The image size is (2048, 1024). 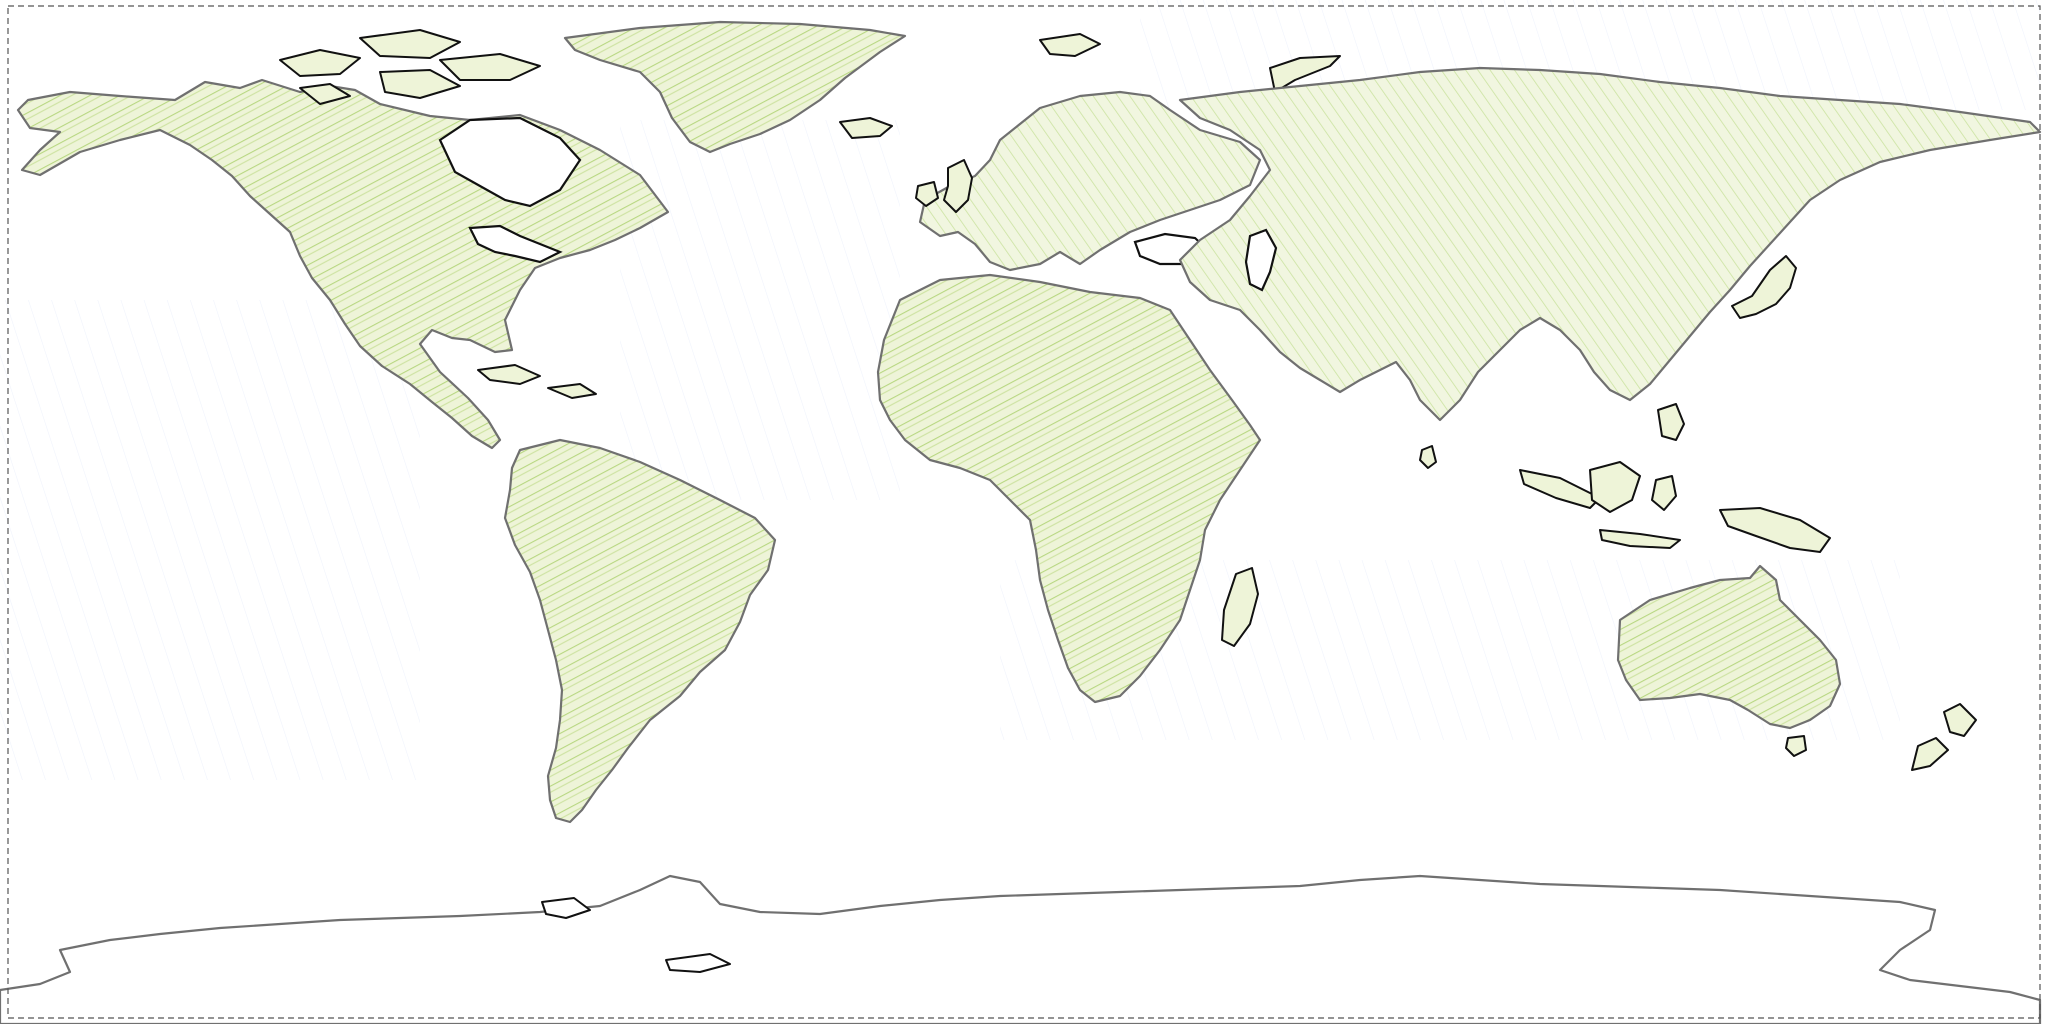 I want to click on africa, so click(x=1069, y=488).